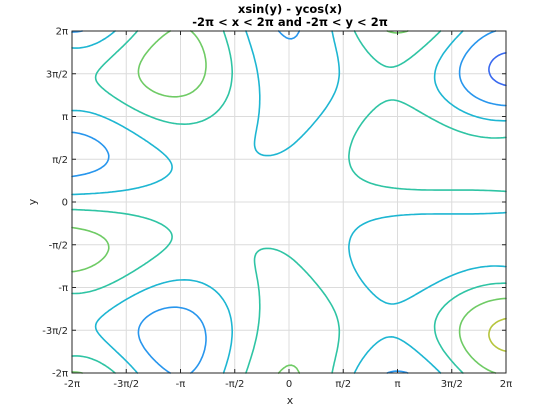  I want to click on x-tick-label: -π, so click(181, 384).